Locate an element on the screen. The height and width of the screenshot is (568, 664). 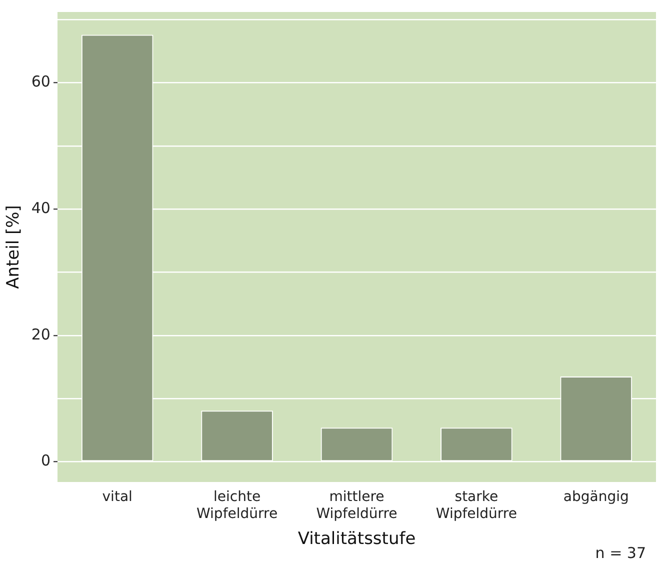
y-tick-label: 40 is located at coordinates (40, 207).